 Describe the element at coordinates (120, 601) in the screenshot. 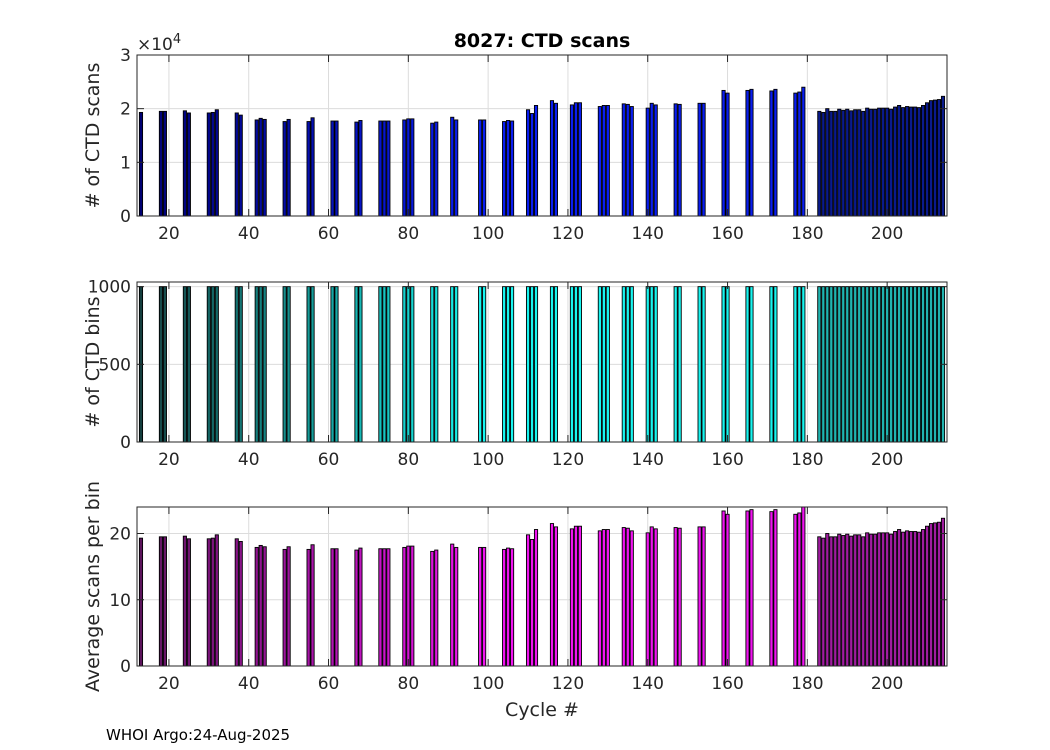

I see `y-tick-label: 10` at that location.